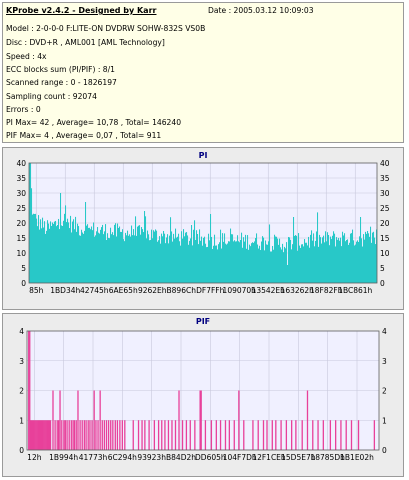 This screenshot has width=409, height=480. What do you see at coordinates (385, 163) in the screenshot?
I see `pi-ytick-right: 40` at bounding box center [385, 163].